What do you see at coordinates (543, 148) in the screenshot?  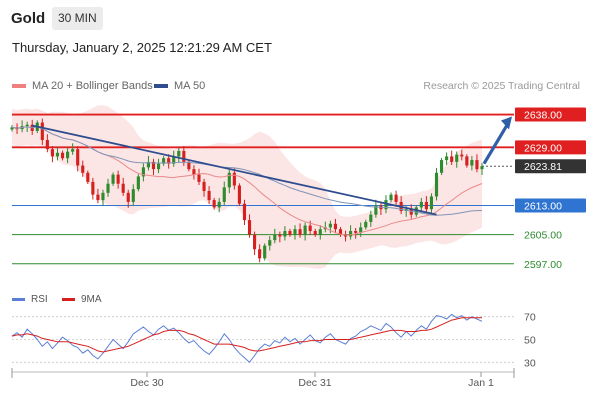 I see `level-label-2629-00: 2629.00` at bounding box center [543, 148].